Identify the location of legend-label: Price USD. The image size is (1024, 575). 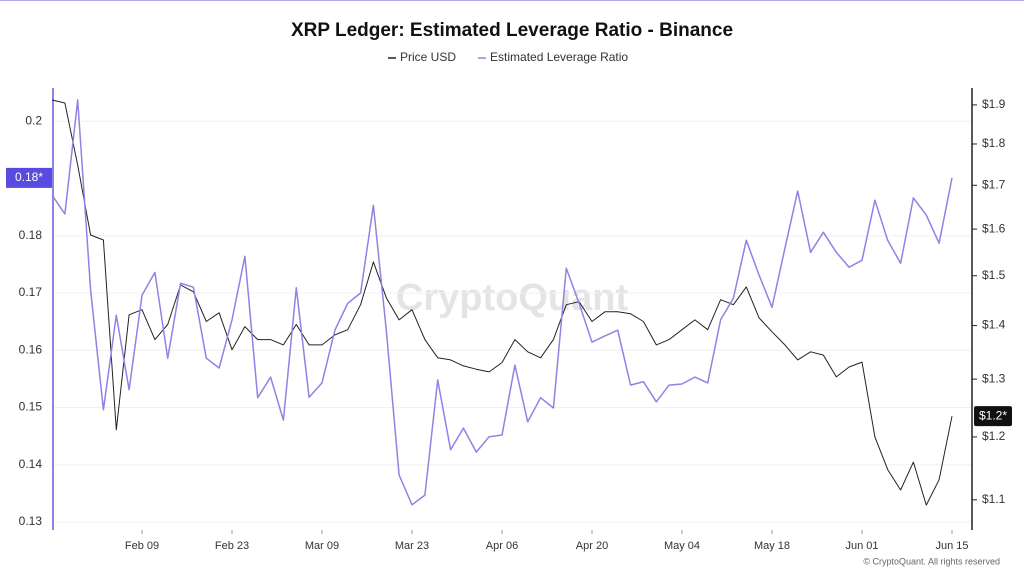
(428, 57).